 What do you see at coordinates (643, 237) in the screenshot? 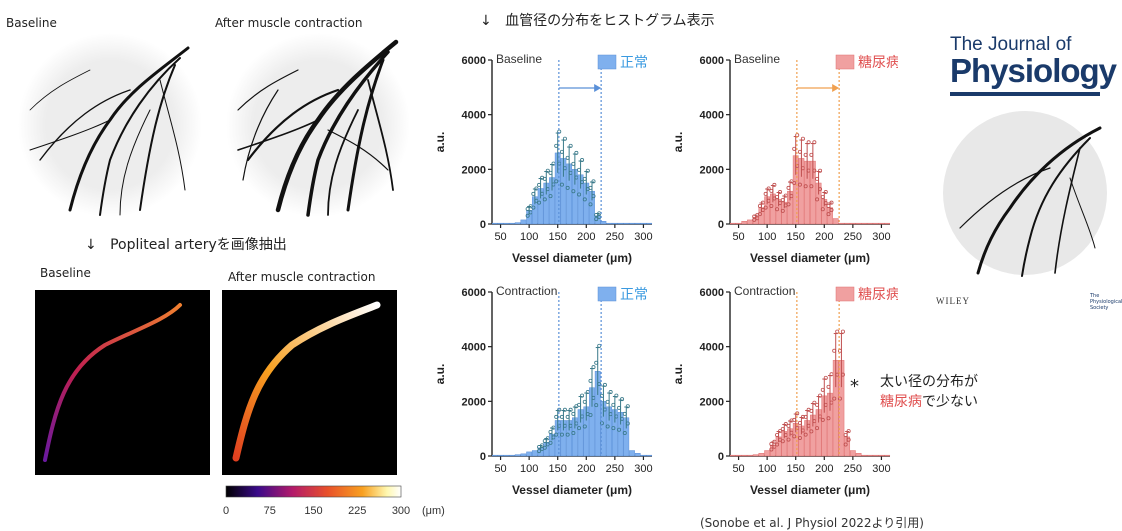
I see `x-tick-label: 300` at bounding box center [643, 237].